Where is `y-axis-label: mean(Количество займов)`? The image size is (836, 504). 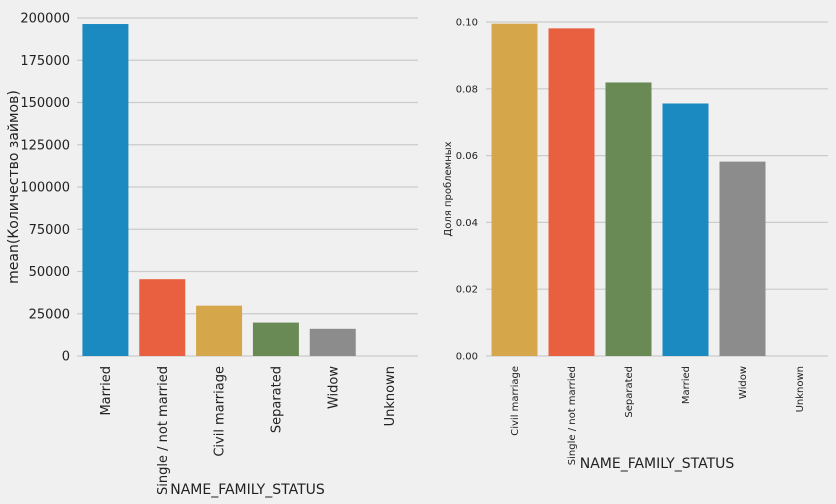 y-axis-label: mean(Количество займов) is located at coordinates (14, 187).